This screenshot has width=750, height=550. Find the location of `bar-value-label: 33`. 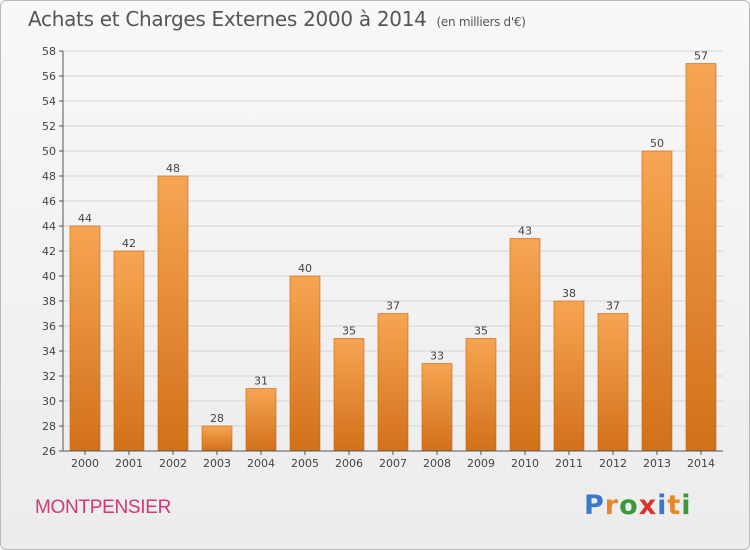

bar-value-label: 33 is located at coordinates (437, 356).